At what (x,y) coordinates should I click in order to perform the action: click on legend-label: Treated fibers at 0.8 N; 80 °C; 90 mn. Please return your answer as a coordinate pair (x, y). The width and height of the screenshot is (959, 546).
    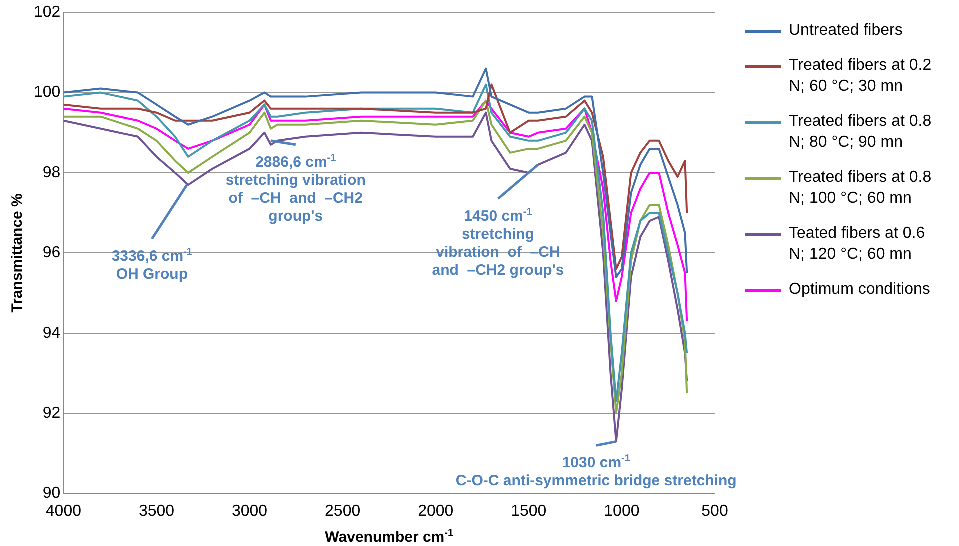
    Looking at the image, I should click on (861, 132).